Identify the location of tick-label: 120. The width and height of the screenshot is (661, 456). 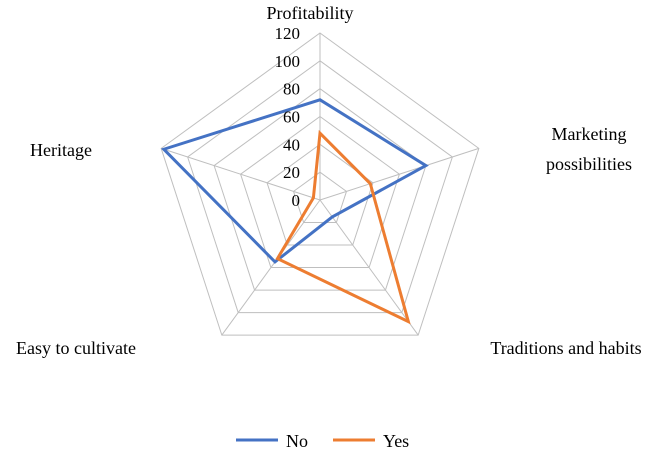
(288, 33).